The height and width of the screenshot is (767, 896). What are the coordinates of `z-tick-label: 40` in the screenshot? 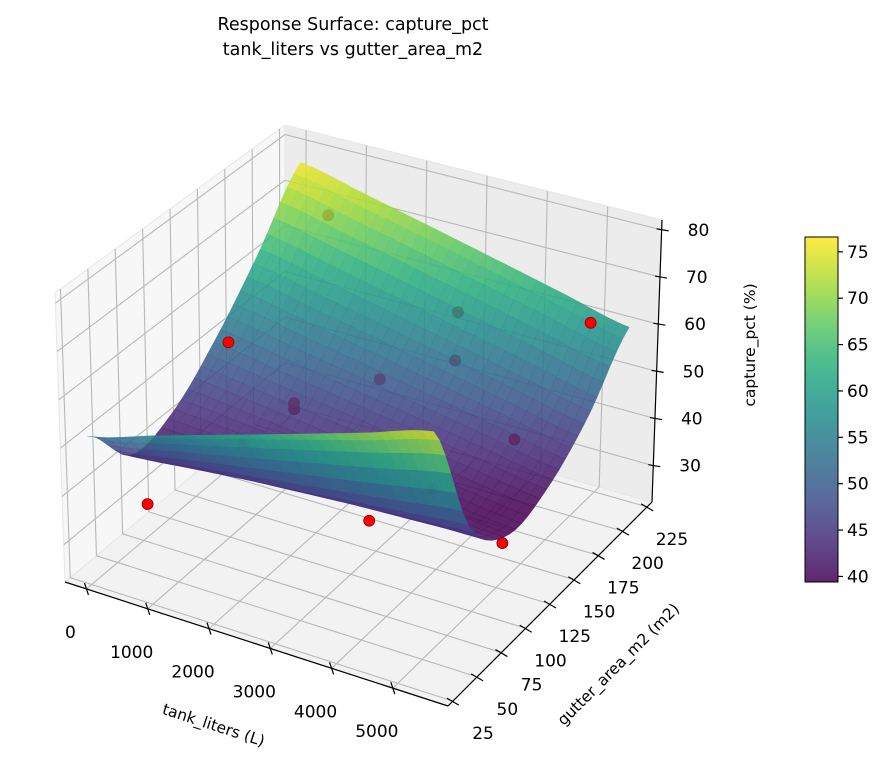 It's located at (692, 420).